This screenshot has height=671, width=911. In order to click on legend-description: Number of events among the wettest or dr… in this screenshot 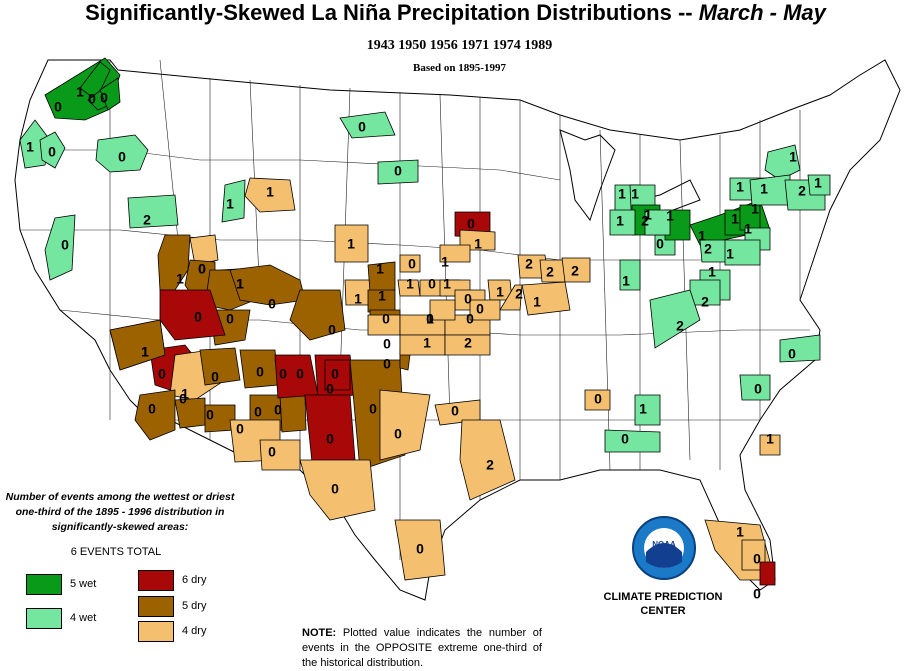, I will do `click(120, 512)`.